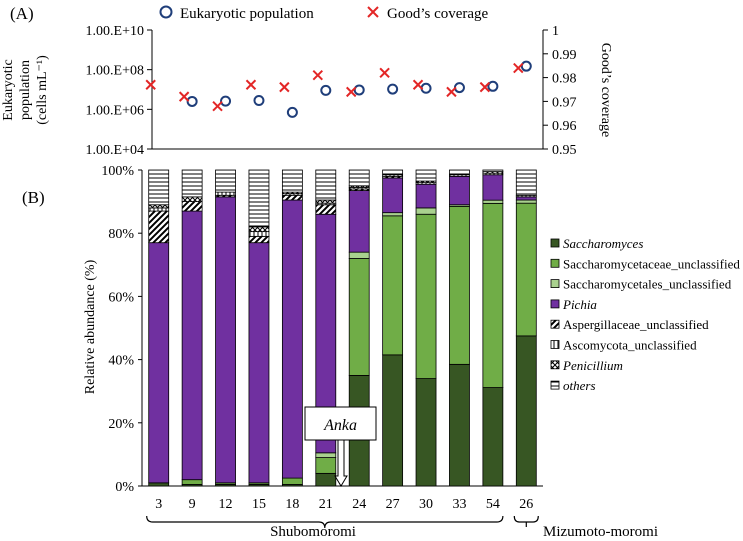 This screenshot has height=541, width=743. What do you see at coordinates (115, 31) in the screenshot?
I see `left-tick-label: 1.00.E+10` at bounding box center [115, 31].